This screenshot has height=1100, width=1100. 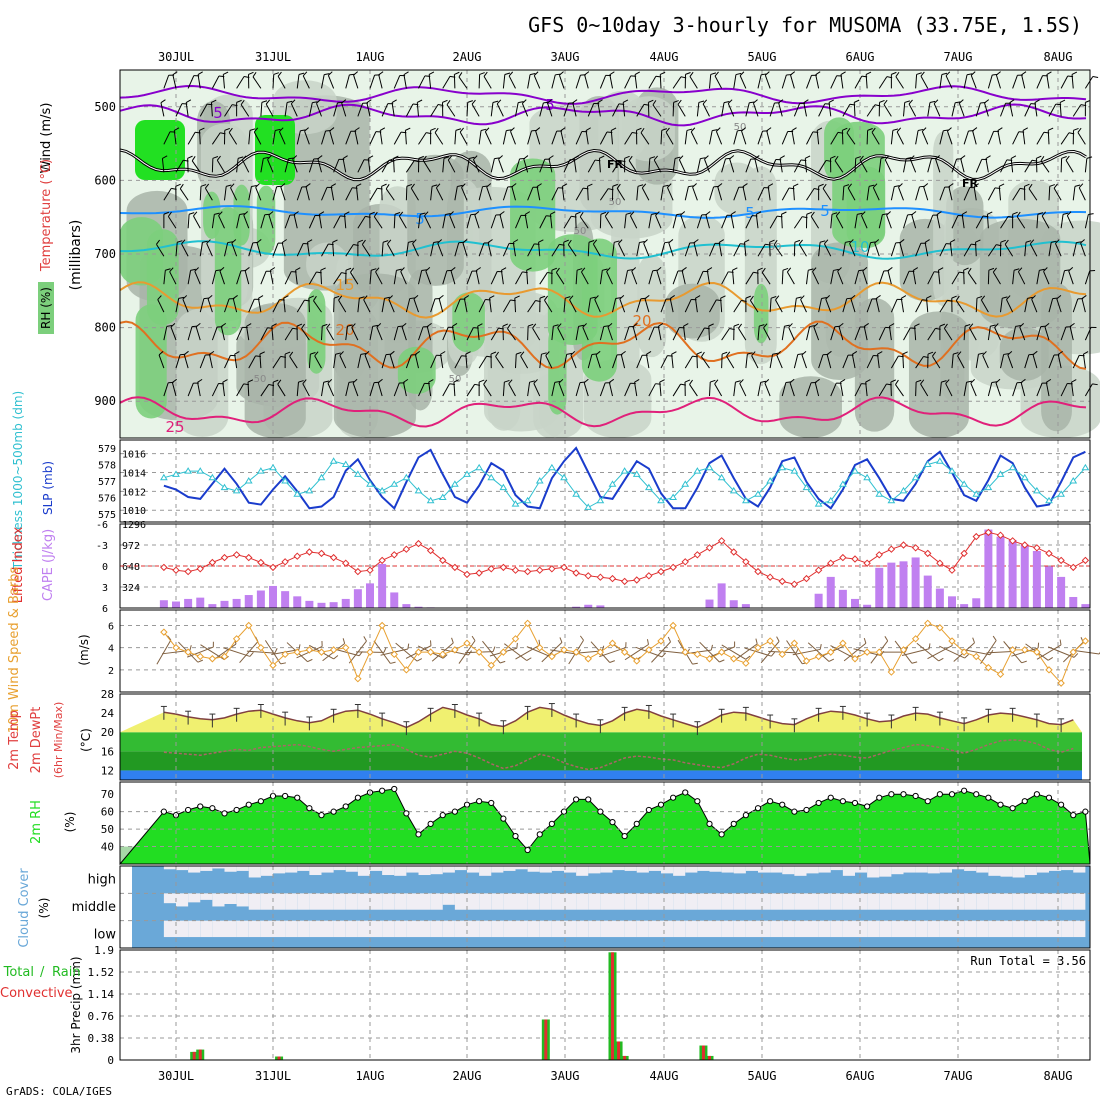 What do you see at coordinates (36, 822) in the screenshot?
I see `rh2m-label: 2m RH` at bounding box center [36, 822].